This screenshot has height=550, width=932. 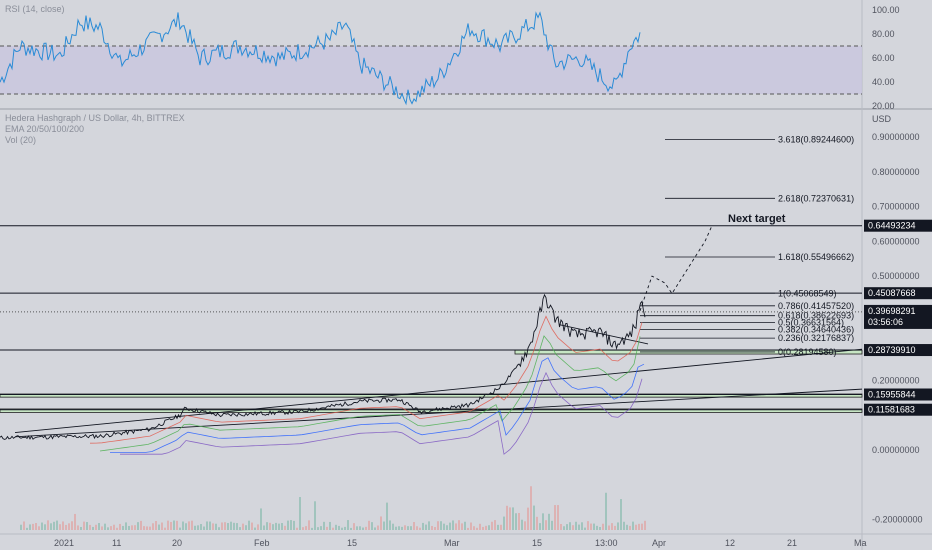 What do you see at coordinates (891, 410) in the screenshot?
I see `level-tag: 0.11581683` at bounding box center [891, 410].